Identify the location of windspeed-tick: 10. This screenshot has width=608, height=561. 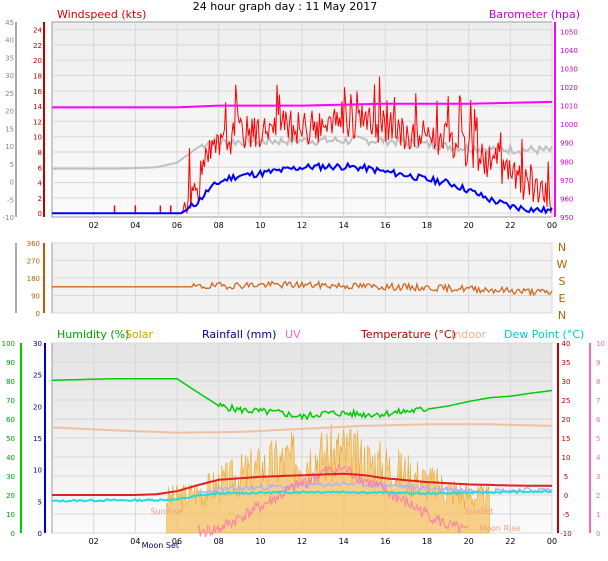
(37, 138).